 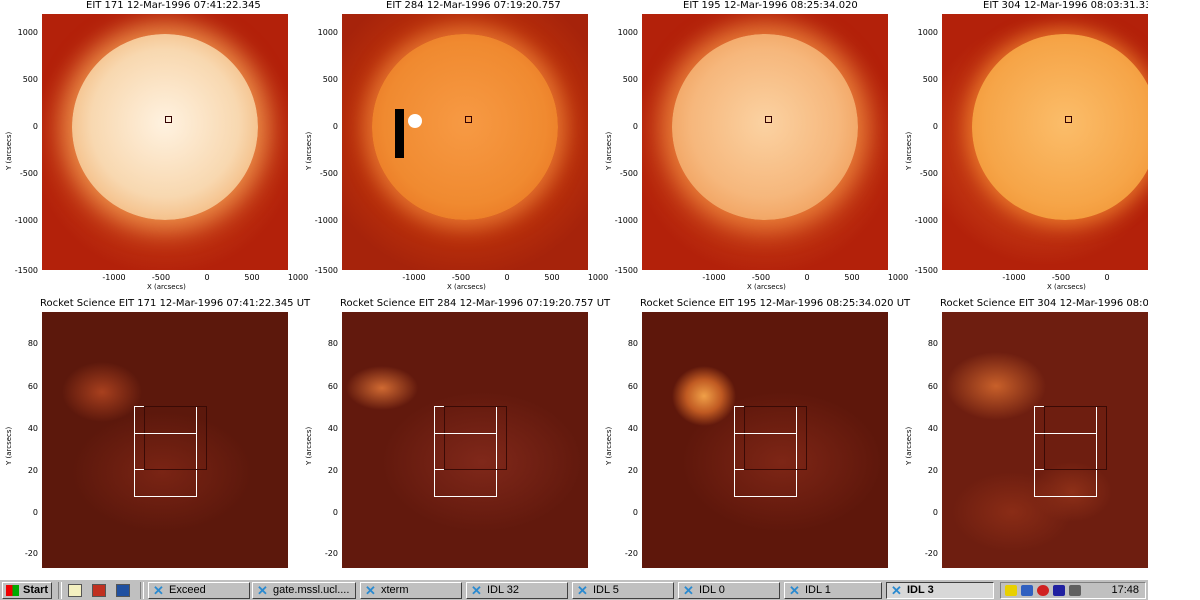 What do you see at coordinates (818, 590) in the screenshot?
I see `taskbar-button-label: IDL 1` at bounding box center [818, 590].